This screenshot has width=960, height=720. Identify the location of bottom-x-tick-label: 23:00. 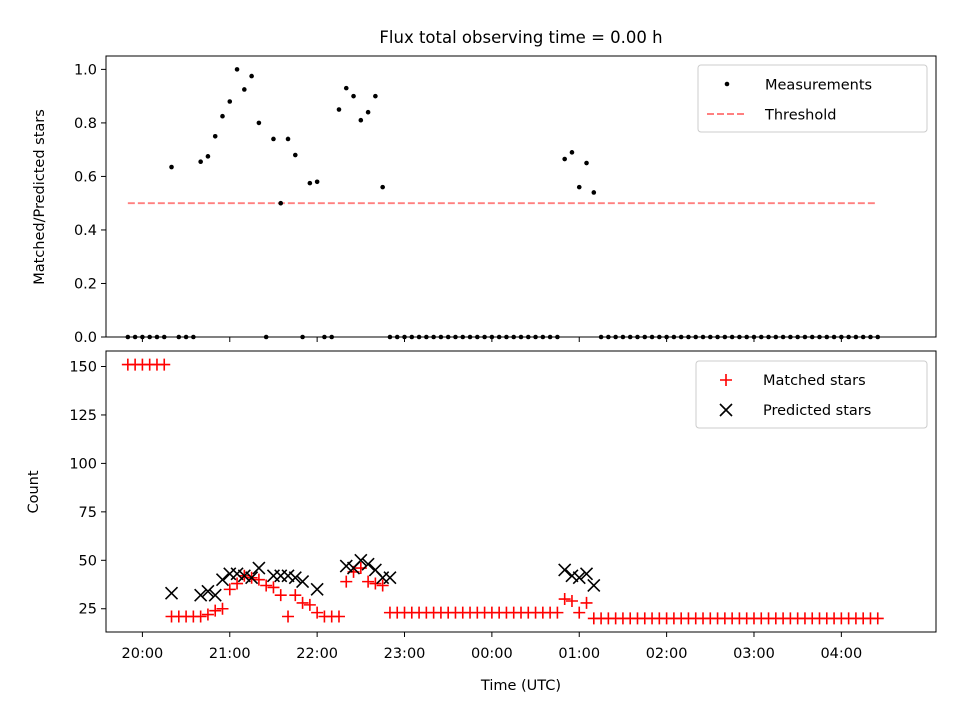
(405, 654).